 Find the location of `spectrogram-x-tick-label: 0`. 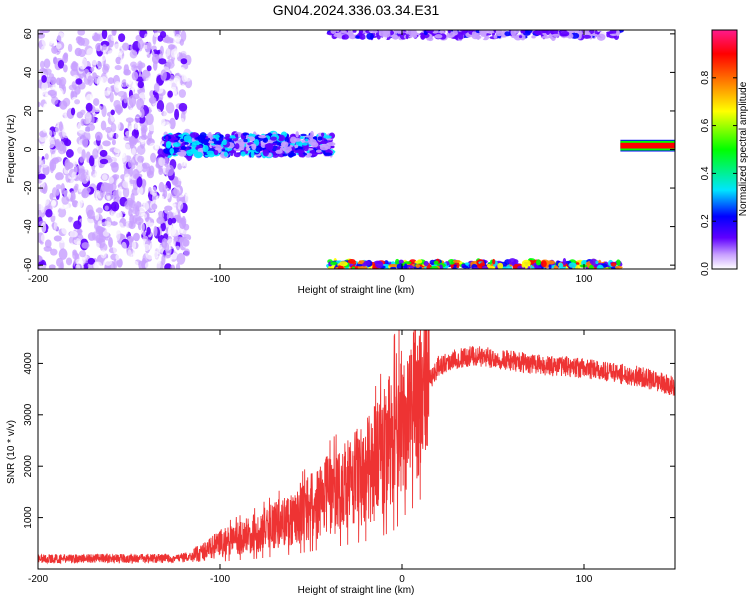

spectrogram-x-tick-label: 0 is located at coordinates (402, 279).